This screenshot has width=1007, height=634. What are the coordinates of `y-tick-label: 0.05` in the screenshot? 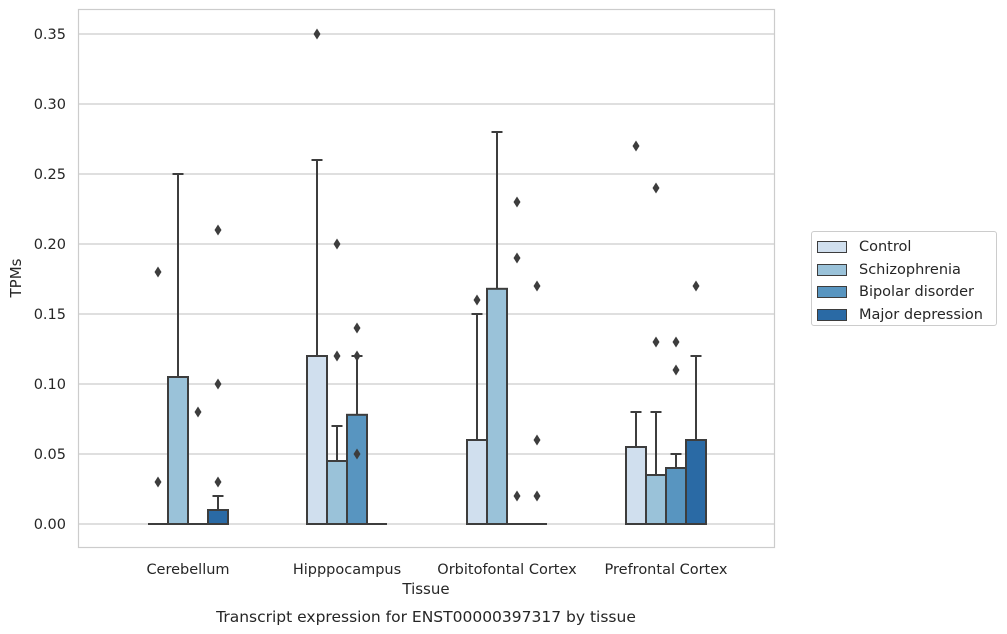 It's located at (50, 455).